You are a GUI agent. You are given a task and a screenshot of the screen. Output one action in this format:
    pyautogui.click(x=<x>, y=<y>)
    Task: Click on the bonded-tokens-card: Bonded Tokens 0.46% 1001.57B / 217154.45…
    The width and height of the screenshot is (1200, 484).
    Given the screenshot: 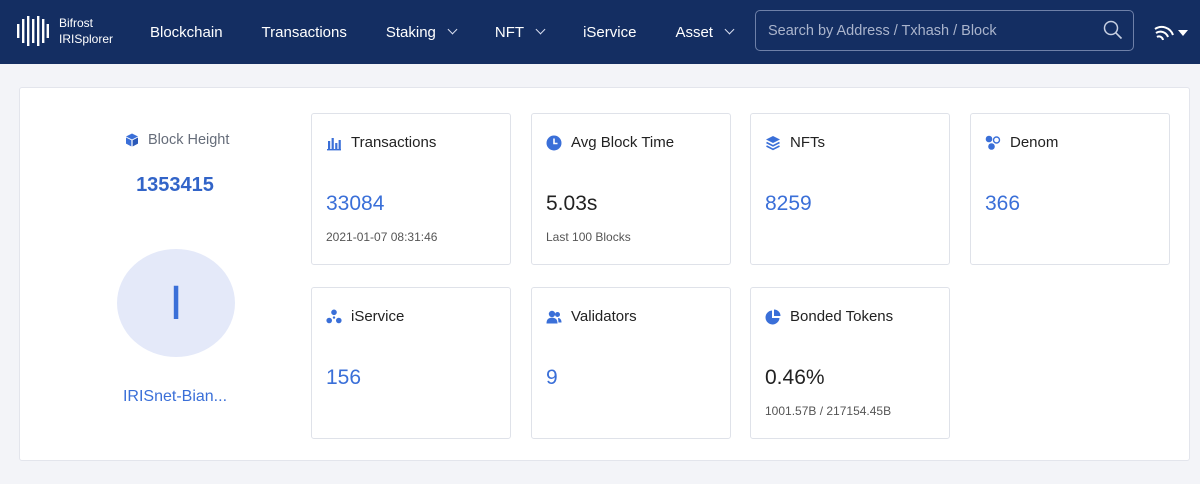 What is the action you would take?
    pyautogui.click(x=850, y=363)
    